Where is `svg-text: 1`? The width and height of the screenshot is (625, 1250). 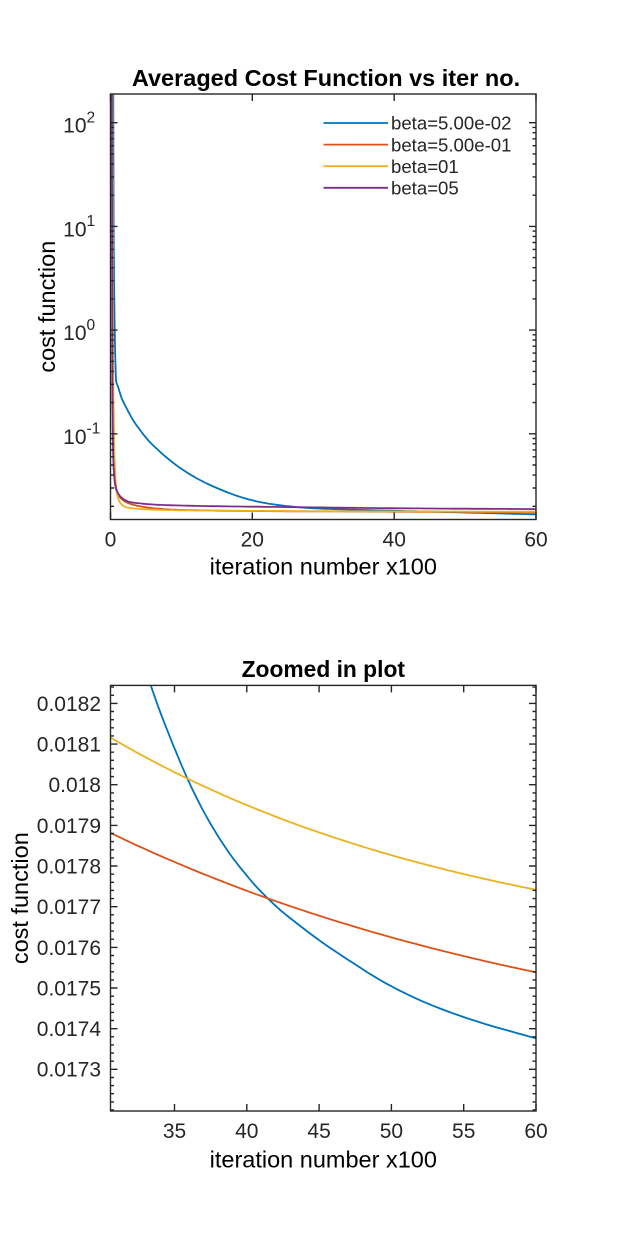 svg-text: 1 is located at coordinates (91, 221).